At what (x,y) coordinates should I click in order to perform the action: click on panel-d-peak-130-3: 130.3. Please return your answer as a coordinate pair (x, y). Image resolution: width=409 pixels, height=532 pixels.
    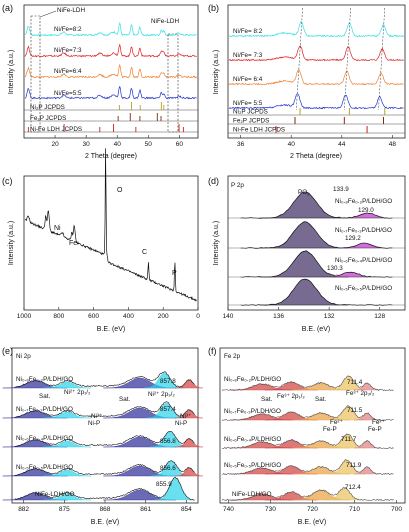
    Looking at the image, I should click on (335, 268).